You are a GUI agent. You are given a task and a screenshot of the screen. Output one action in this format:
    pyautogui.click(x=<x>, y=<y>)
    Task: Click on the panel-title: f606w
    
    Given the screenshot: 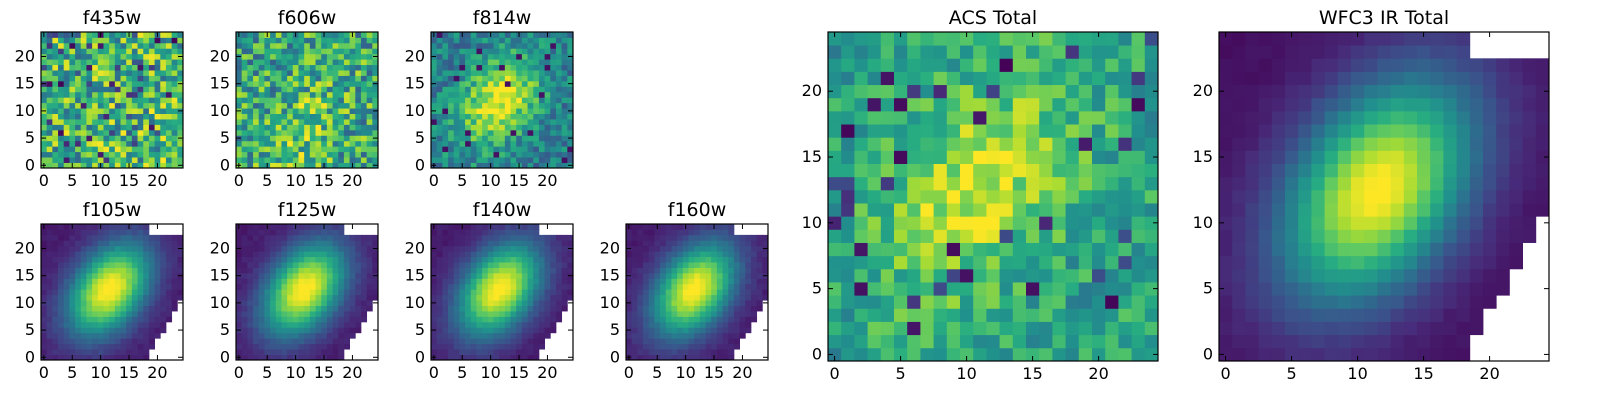 What is the action you would take?
    pyautogui.click(x=307, y=18)
    